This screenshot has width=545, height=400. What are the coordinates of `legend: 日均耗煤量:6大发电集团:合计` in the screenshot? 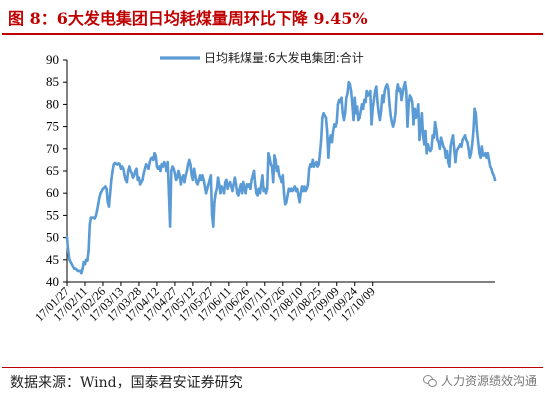 It's located at (262, 57).